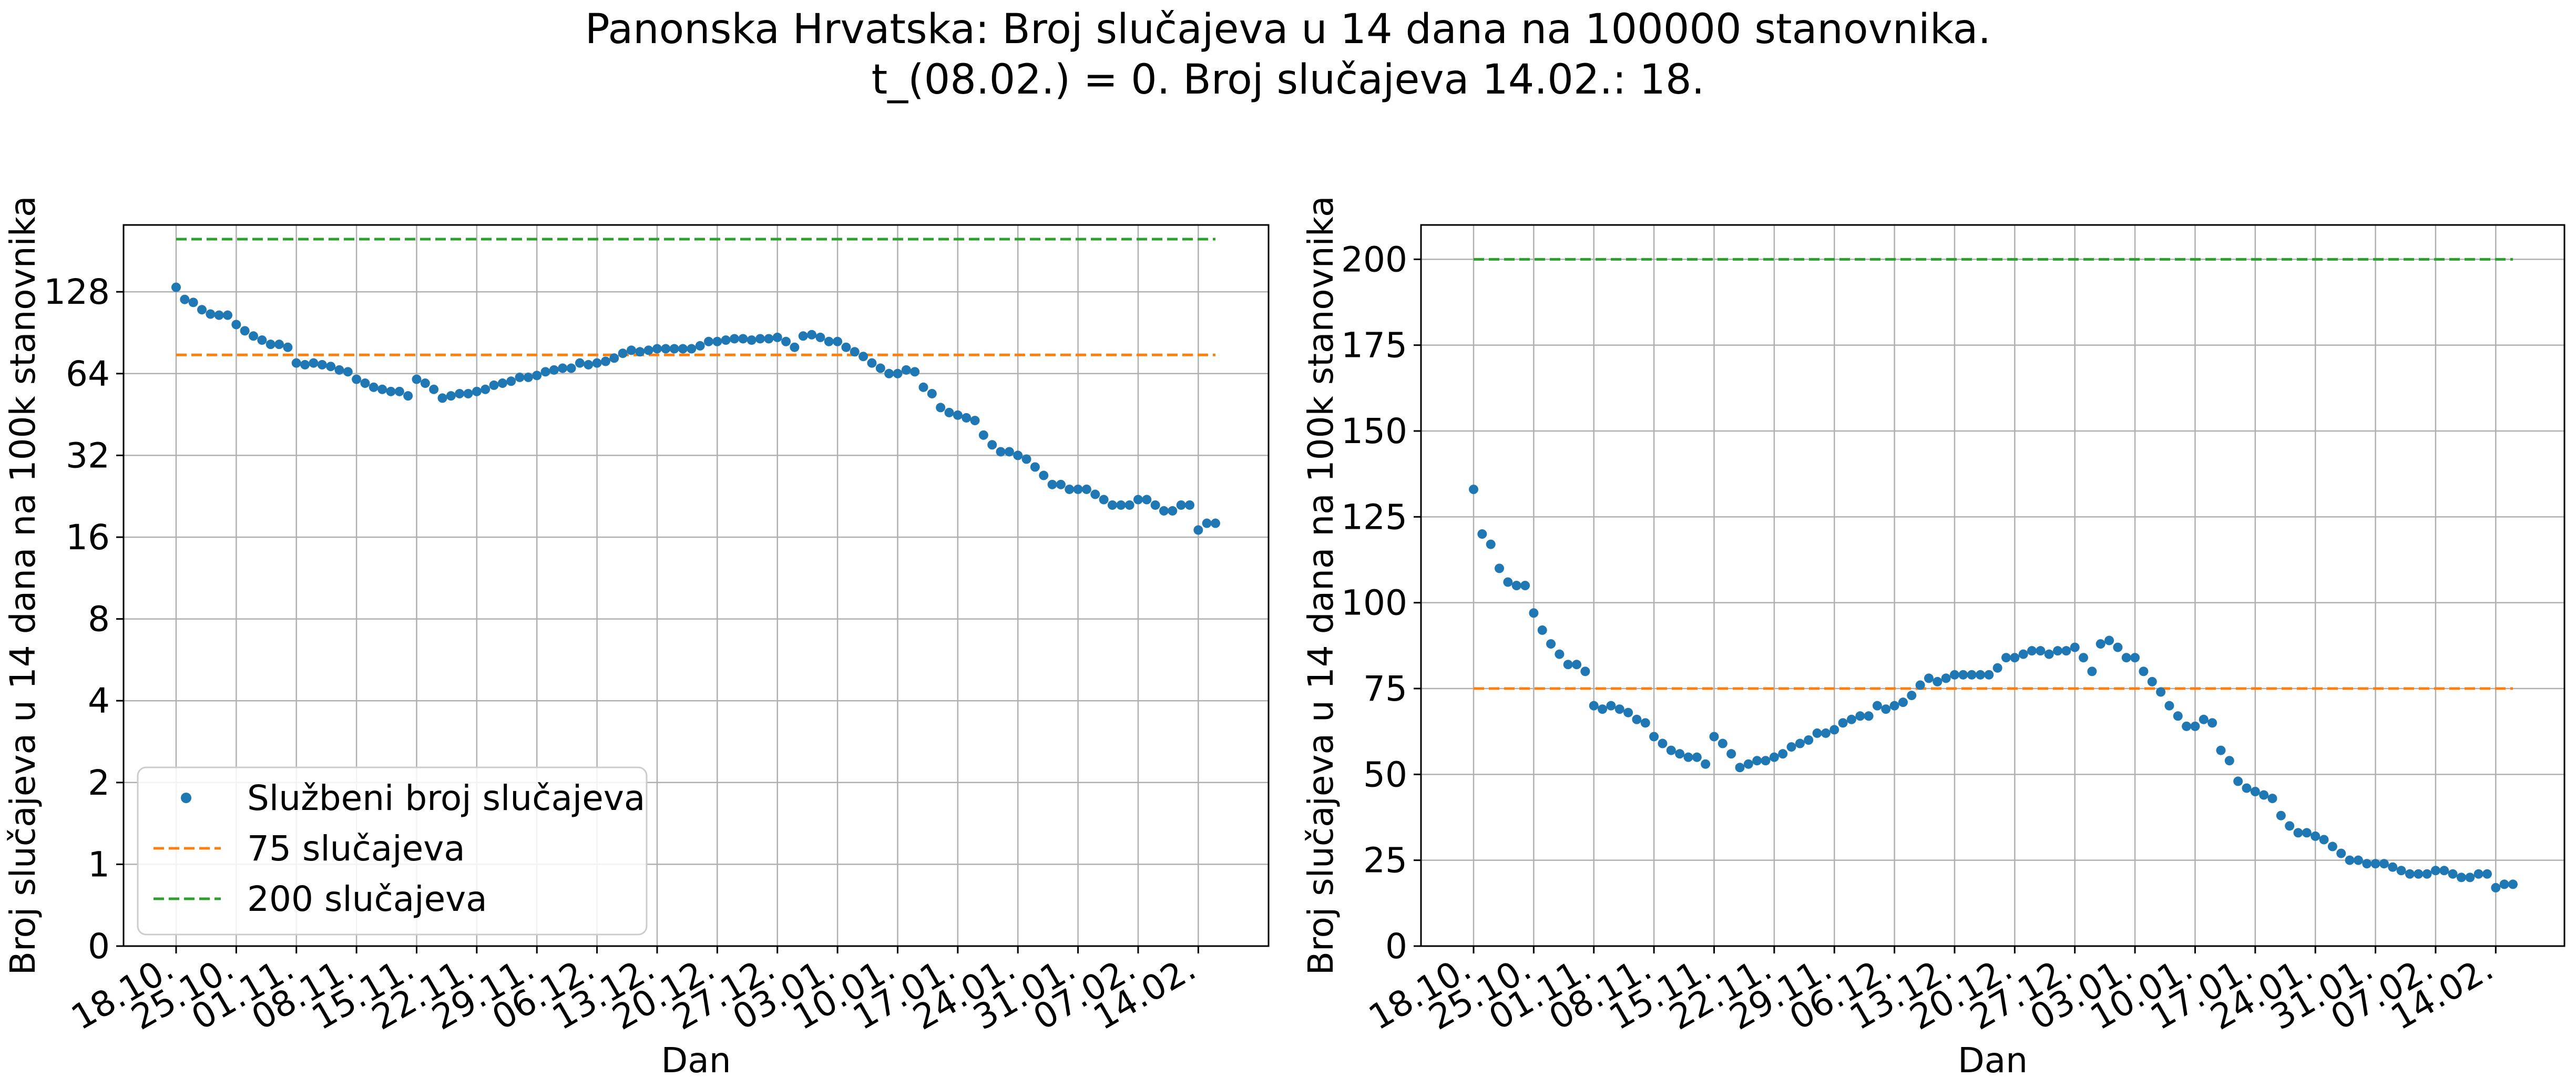 The height and width of the screenshot is (1088, 2576). What do you see at coordinates (99, 864) in the screenshot?
I see `y-tick-label: 1` at bounding box center [99, 864].